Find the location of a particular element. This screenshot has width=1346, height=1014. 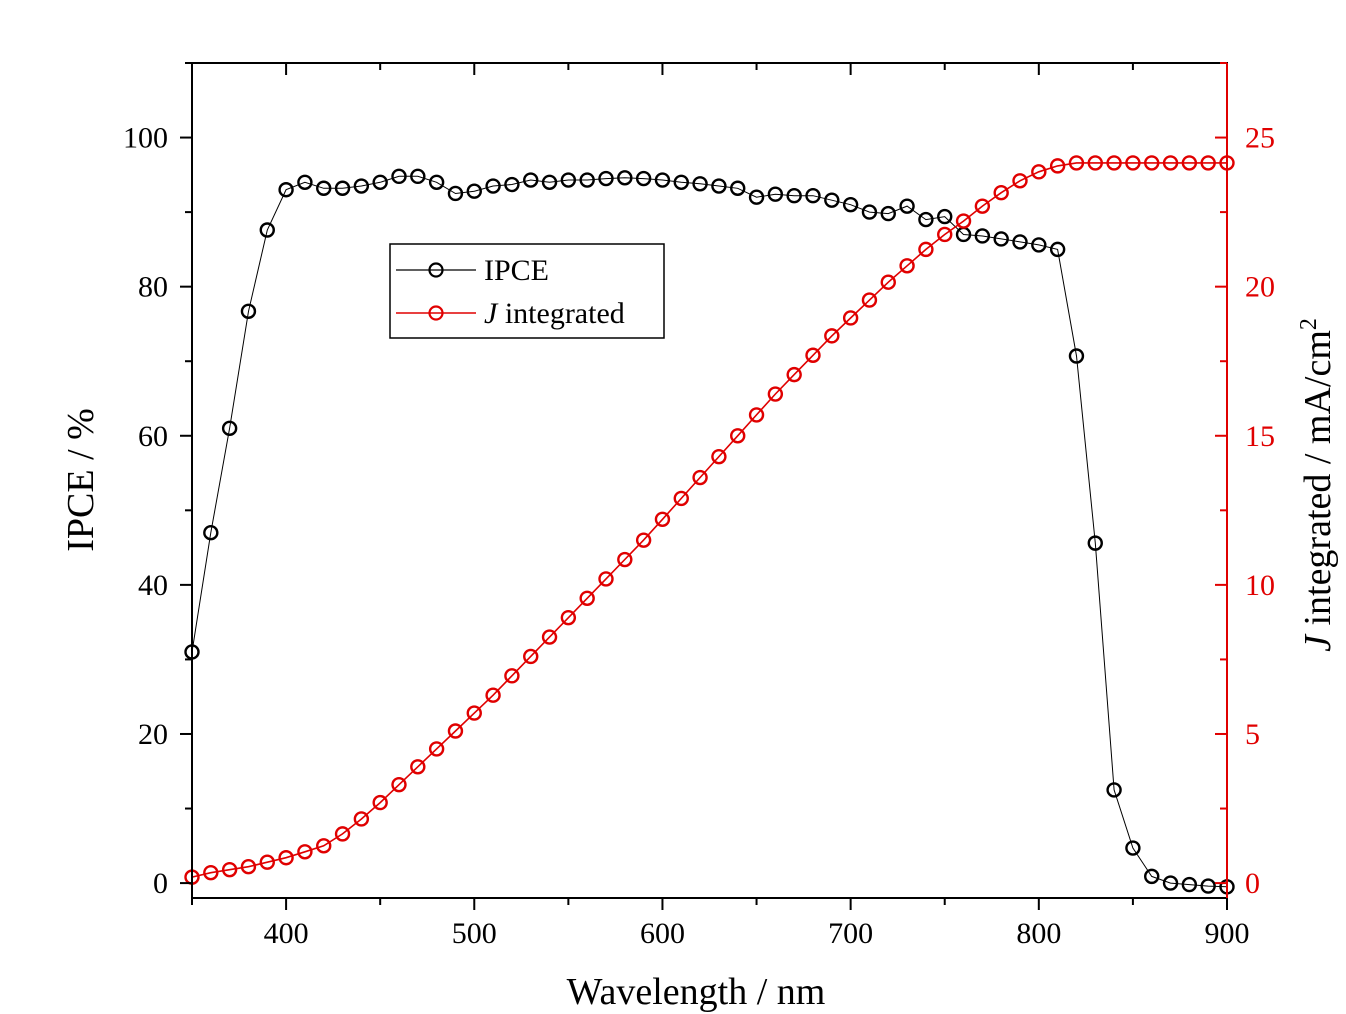

legend-box is located at coordinates (527, 291).